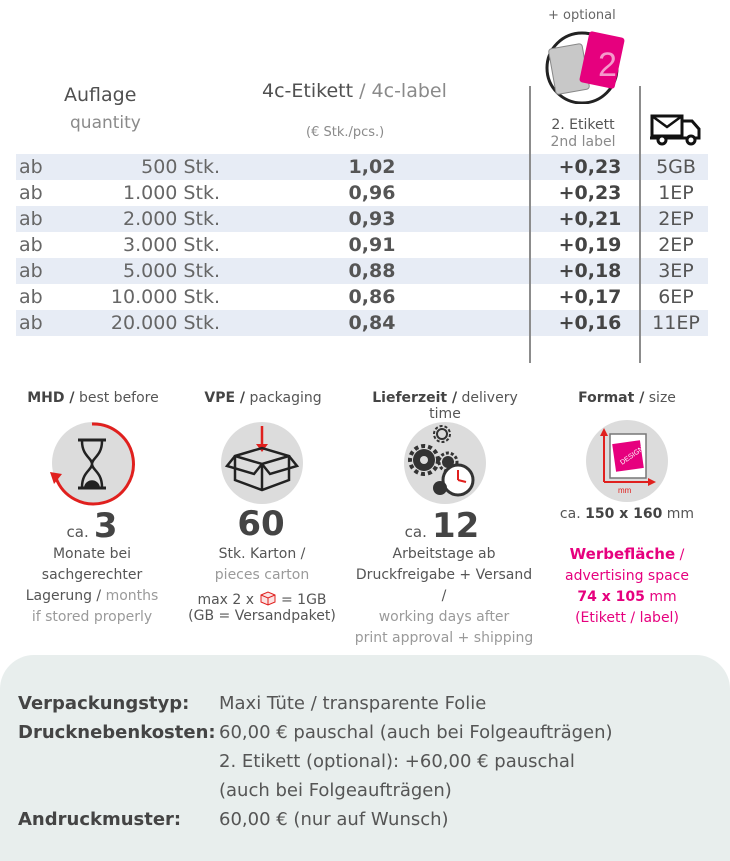 The width and height of the screenshot is (730, 861). I want to click on mhd-value: ca. 3, so click(92, 526).